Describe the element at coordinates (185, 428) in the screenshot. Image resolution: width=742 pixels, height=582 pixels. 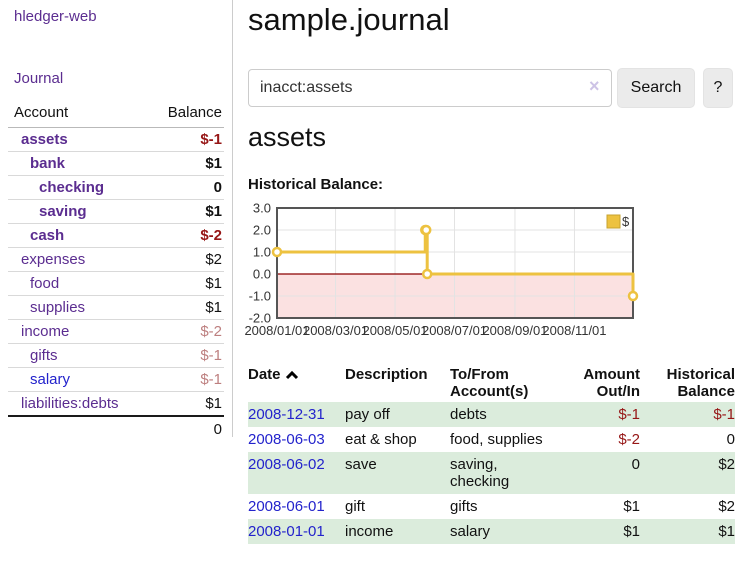
I see `accounts-total-value: 0` at that location.